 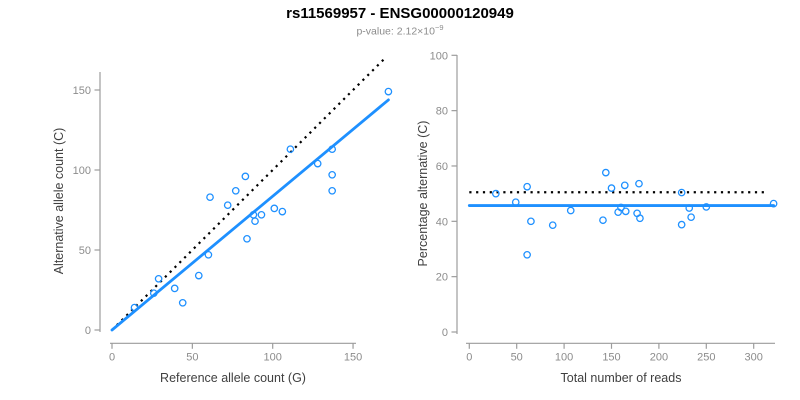 I want to click on y-tick-label: 20, so click(x=442, y=278).